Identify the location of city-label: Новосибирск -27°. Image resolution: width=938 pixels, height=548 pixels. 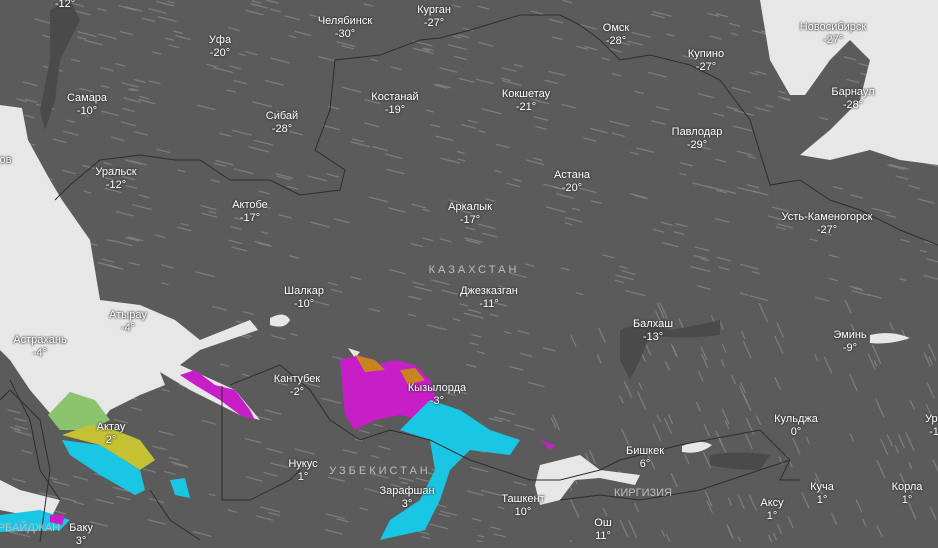
(833, 34).